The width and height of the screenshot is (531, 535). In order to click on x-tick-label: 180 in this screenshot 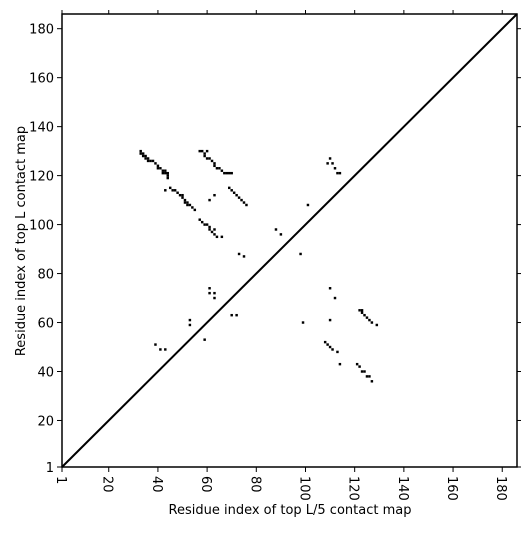, I will do `click(500, 488)`.